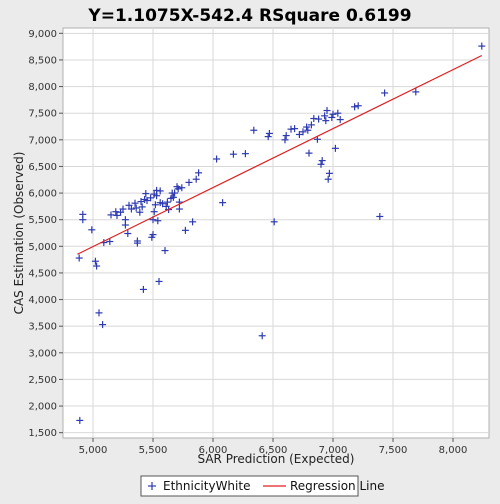 The width and height of the screenshot is (500, 504). What do you see at coordinates (152, 486) in the screenshot?
I see `legend-marker-plus` at bounding box center [152, 486].